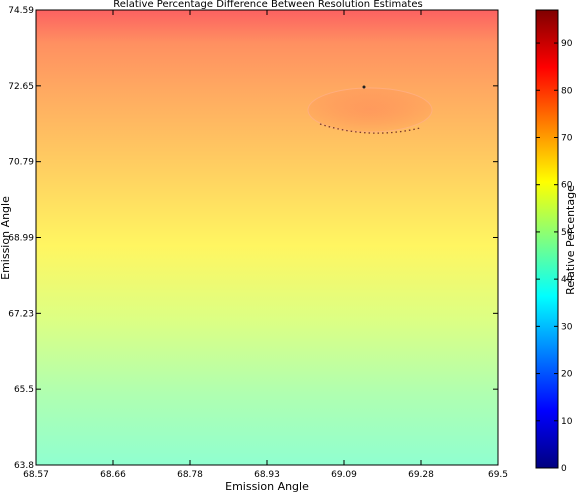 The image size is (582, 492). I want to click on emission-ellipse, so click(370, 110).